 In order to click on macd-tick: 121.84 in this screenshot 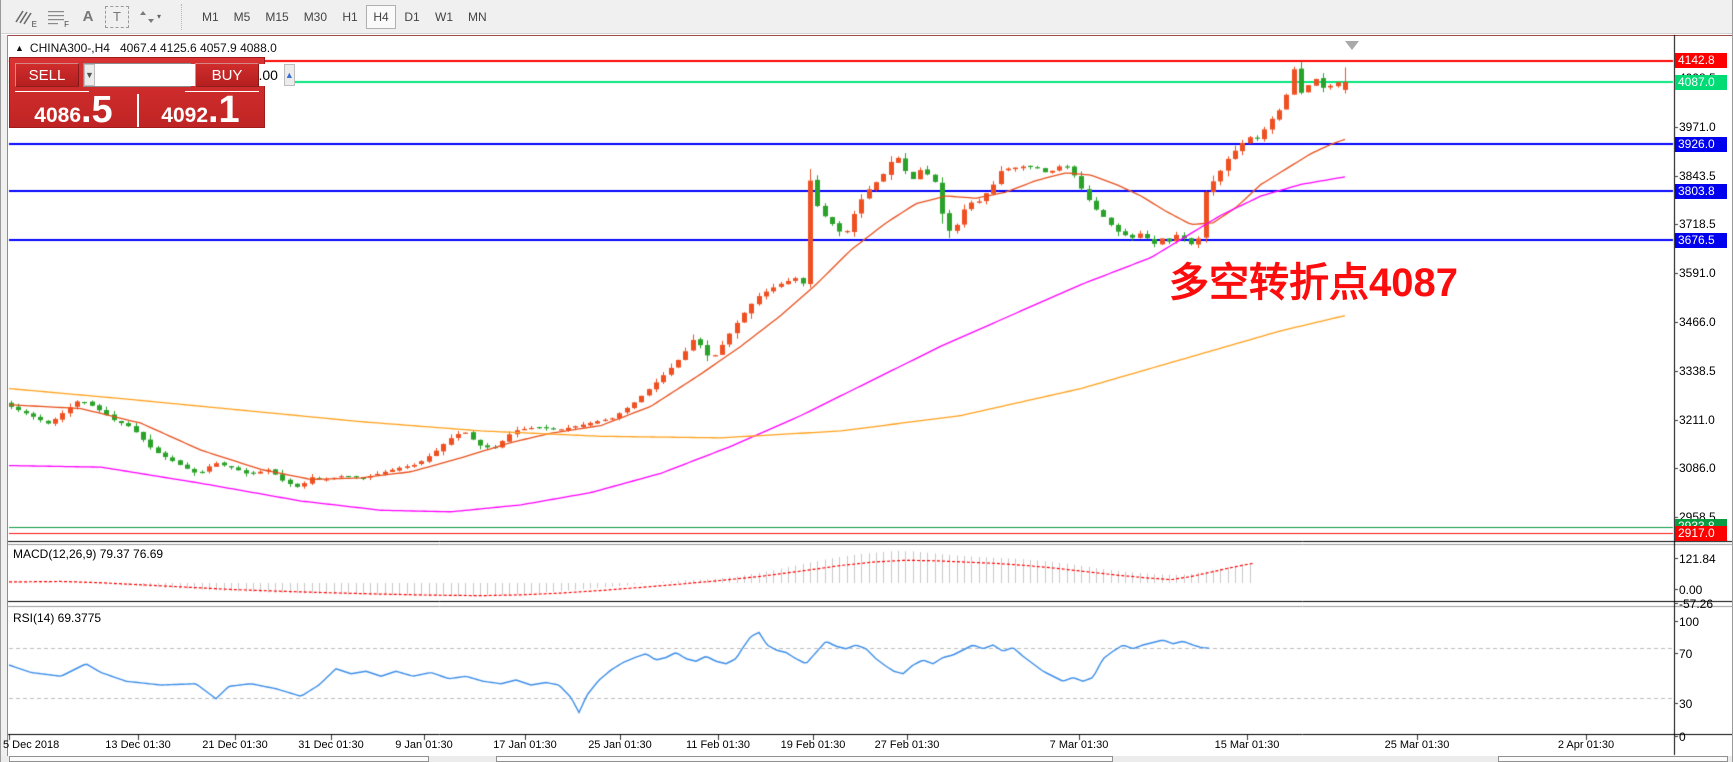, I will do `click(1697, 559)`.